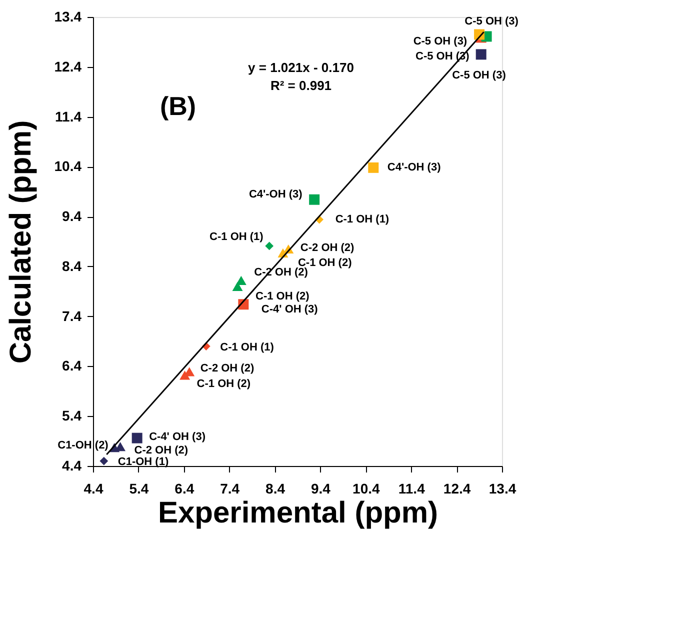 This screenshot has height=624, width=689. Describe the element at coordinates (139, 488) in the screenshot. I see `x-tick-label: 5.4` at that location.